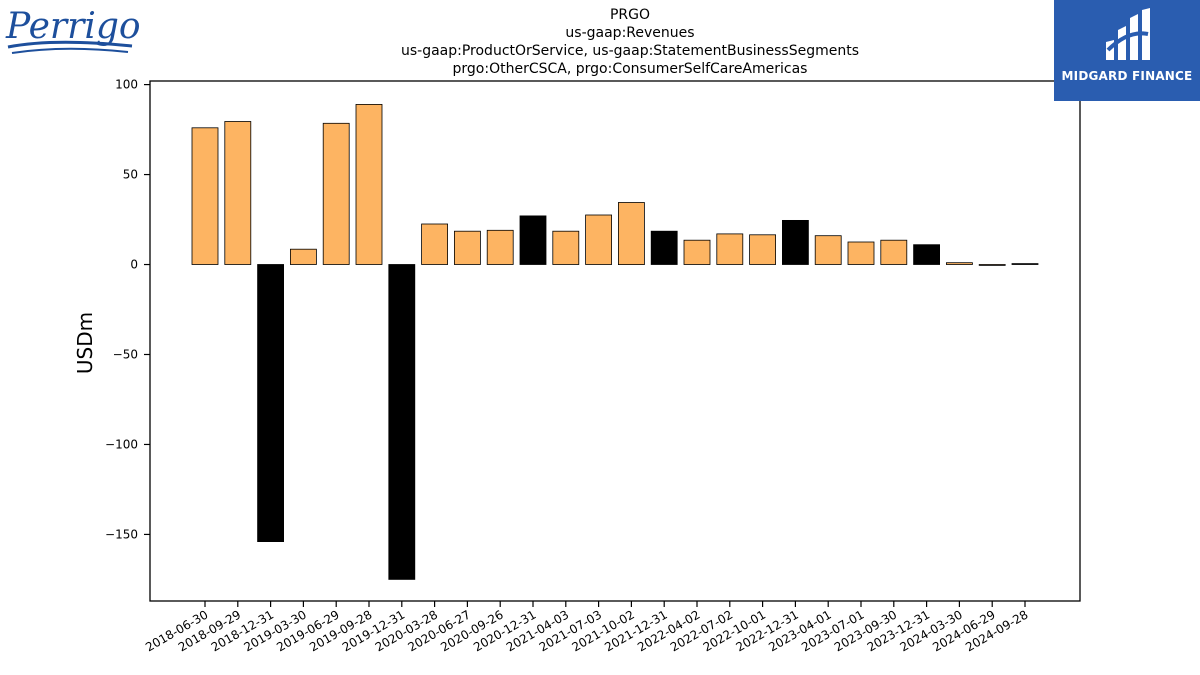 This screenshot has width=1200, height=675. Describe the element at coordinates (121, 534) in the screenshot. I see `y-tick-label: −150` at that location.